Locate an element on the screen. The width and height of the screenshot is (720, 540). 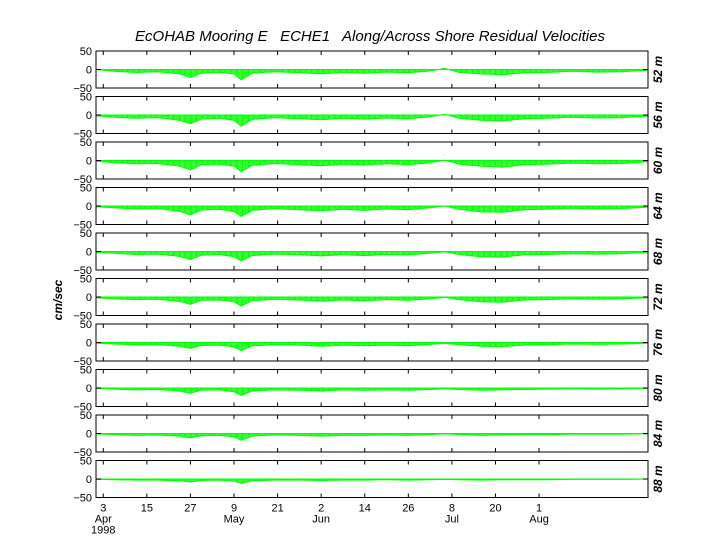
panel-80m: 50 0 −50 80 m is located at coordinates (369, 389).